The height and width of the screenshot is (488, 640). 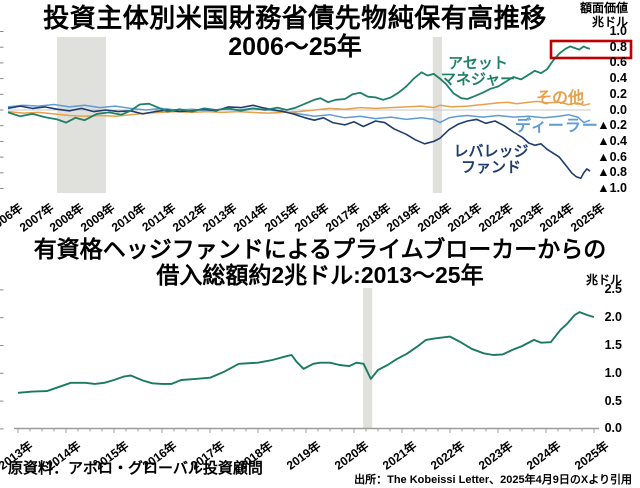 I want to click on bottom-chart-title-line2: 借入総額約2兆ドル:2013〜25年, so click(x=320, y=275).